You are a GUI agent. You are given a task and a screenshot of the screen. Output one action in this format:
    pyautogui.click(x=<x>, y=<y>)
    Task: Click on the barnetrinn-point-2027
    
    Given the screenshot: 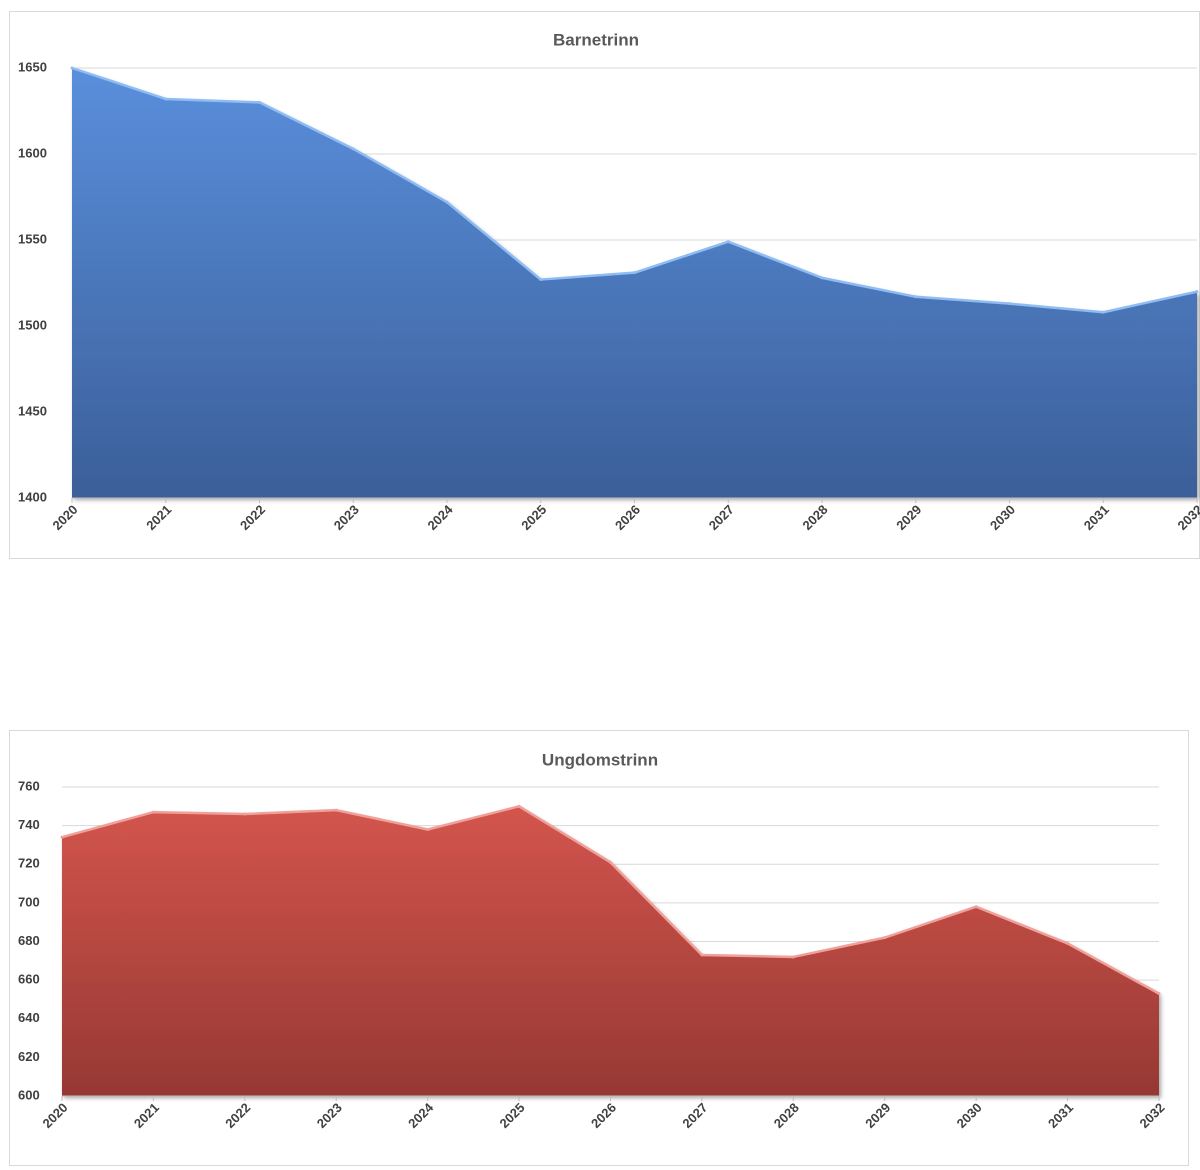 What is the action you would take?
    pyautogui.click(x=728, y=242)
    